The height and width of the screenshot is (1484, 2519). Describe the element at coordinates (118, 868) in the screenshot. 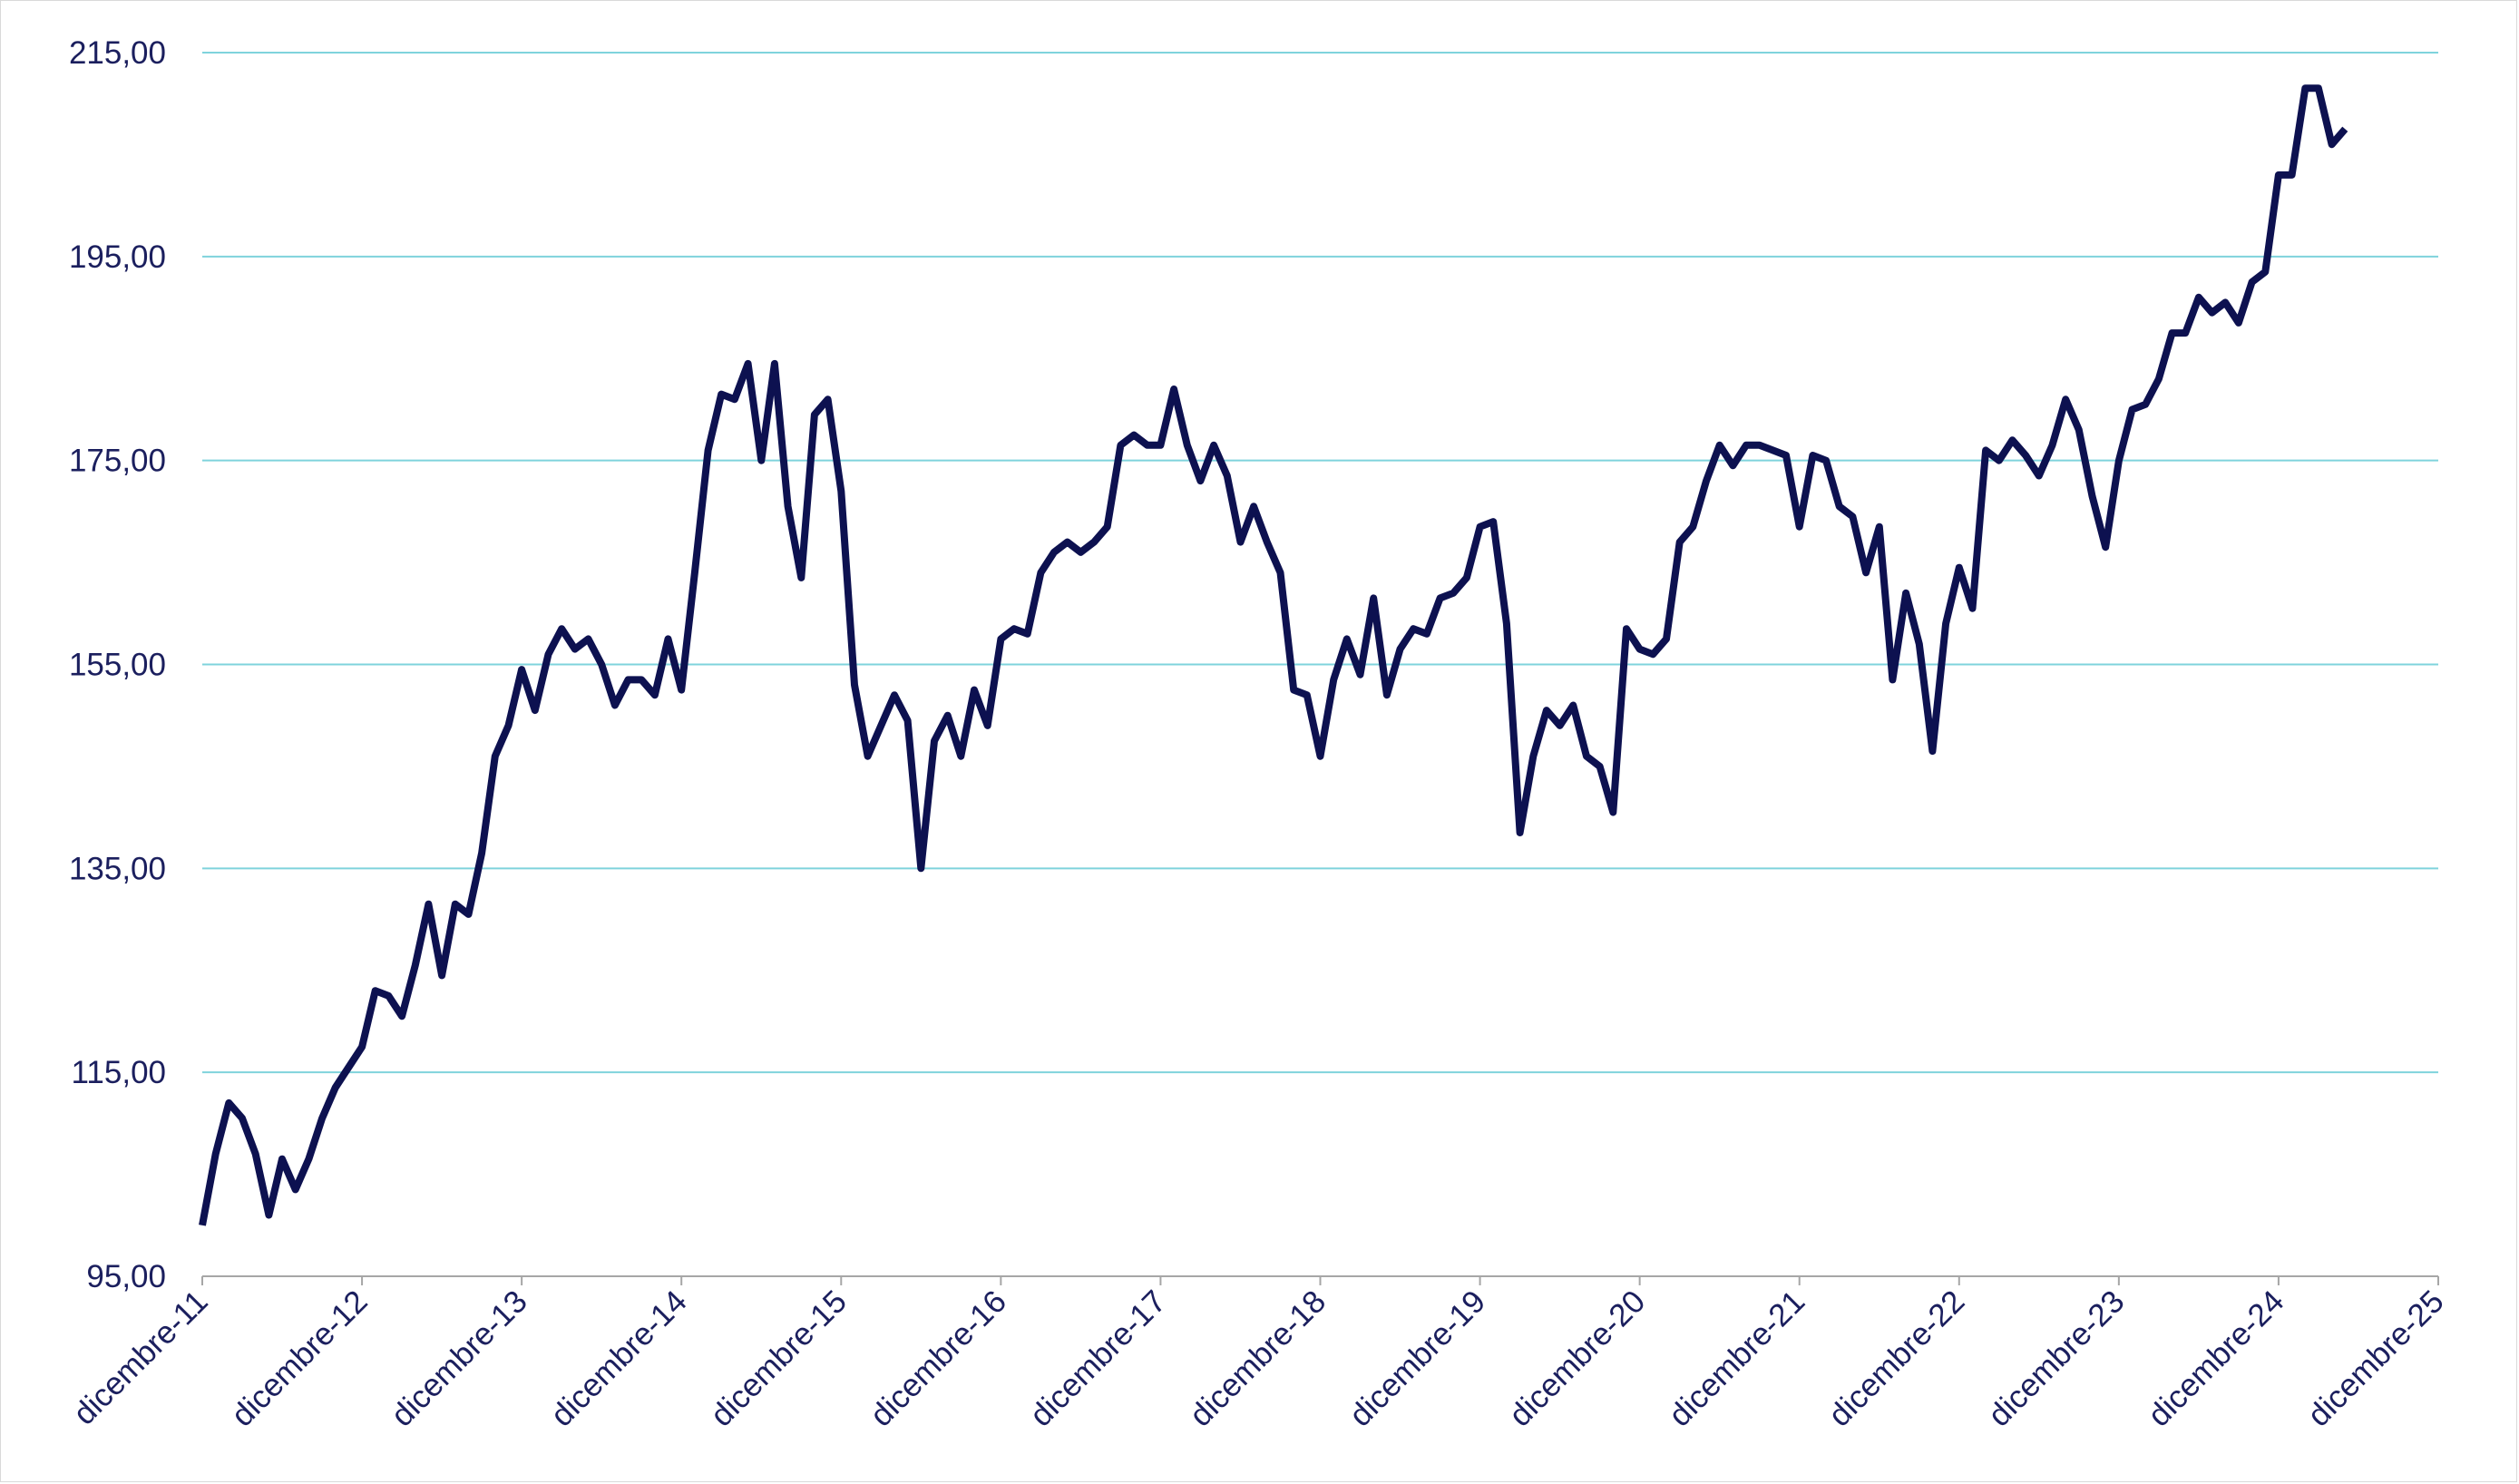

I see `y-tick-label: 135,00` at that location.